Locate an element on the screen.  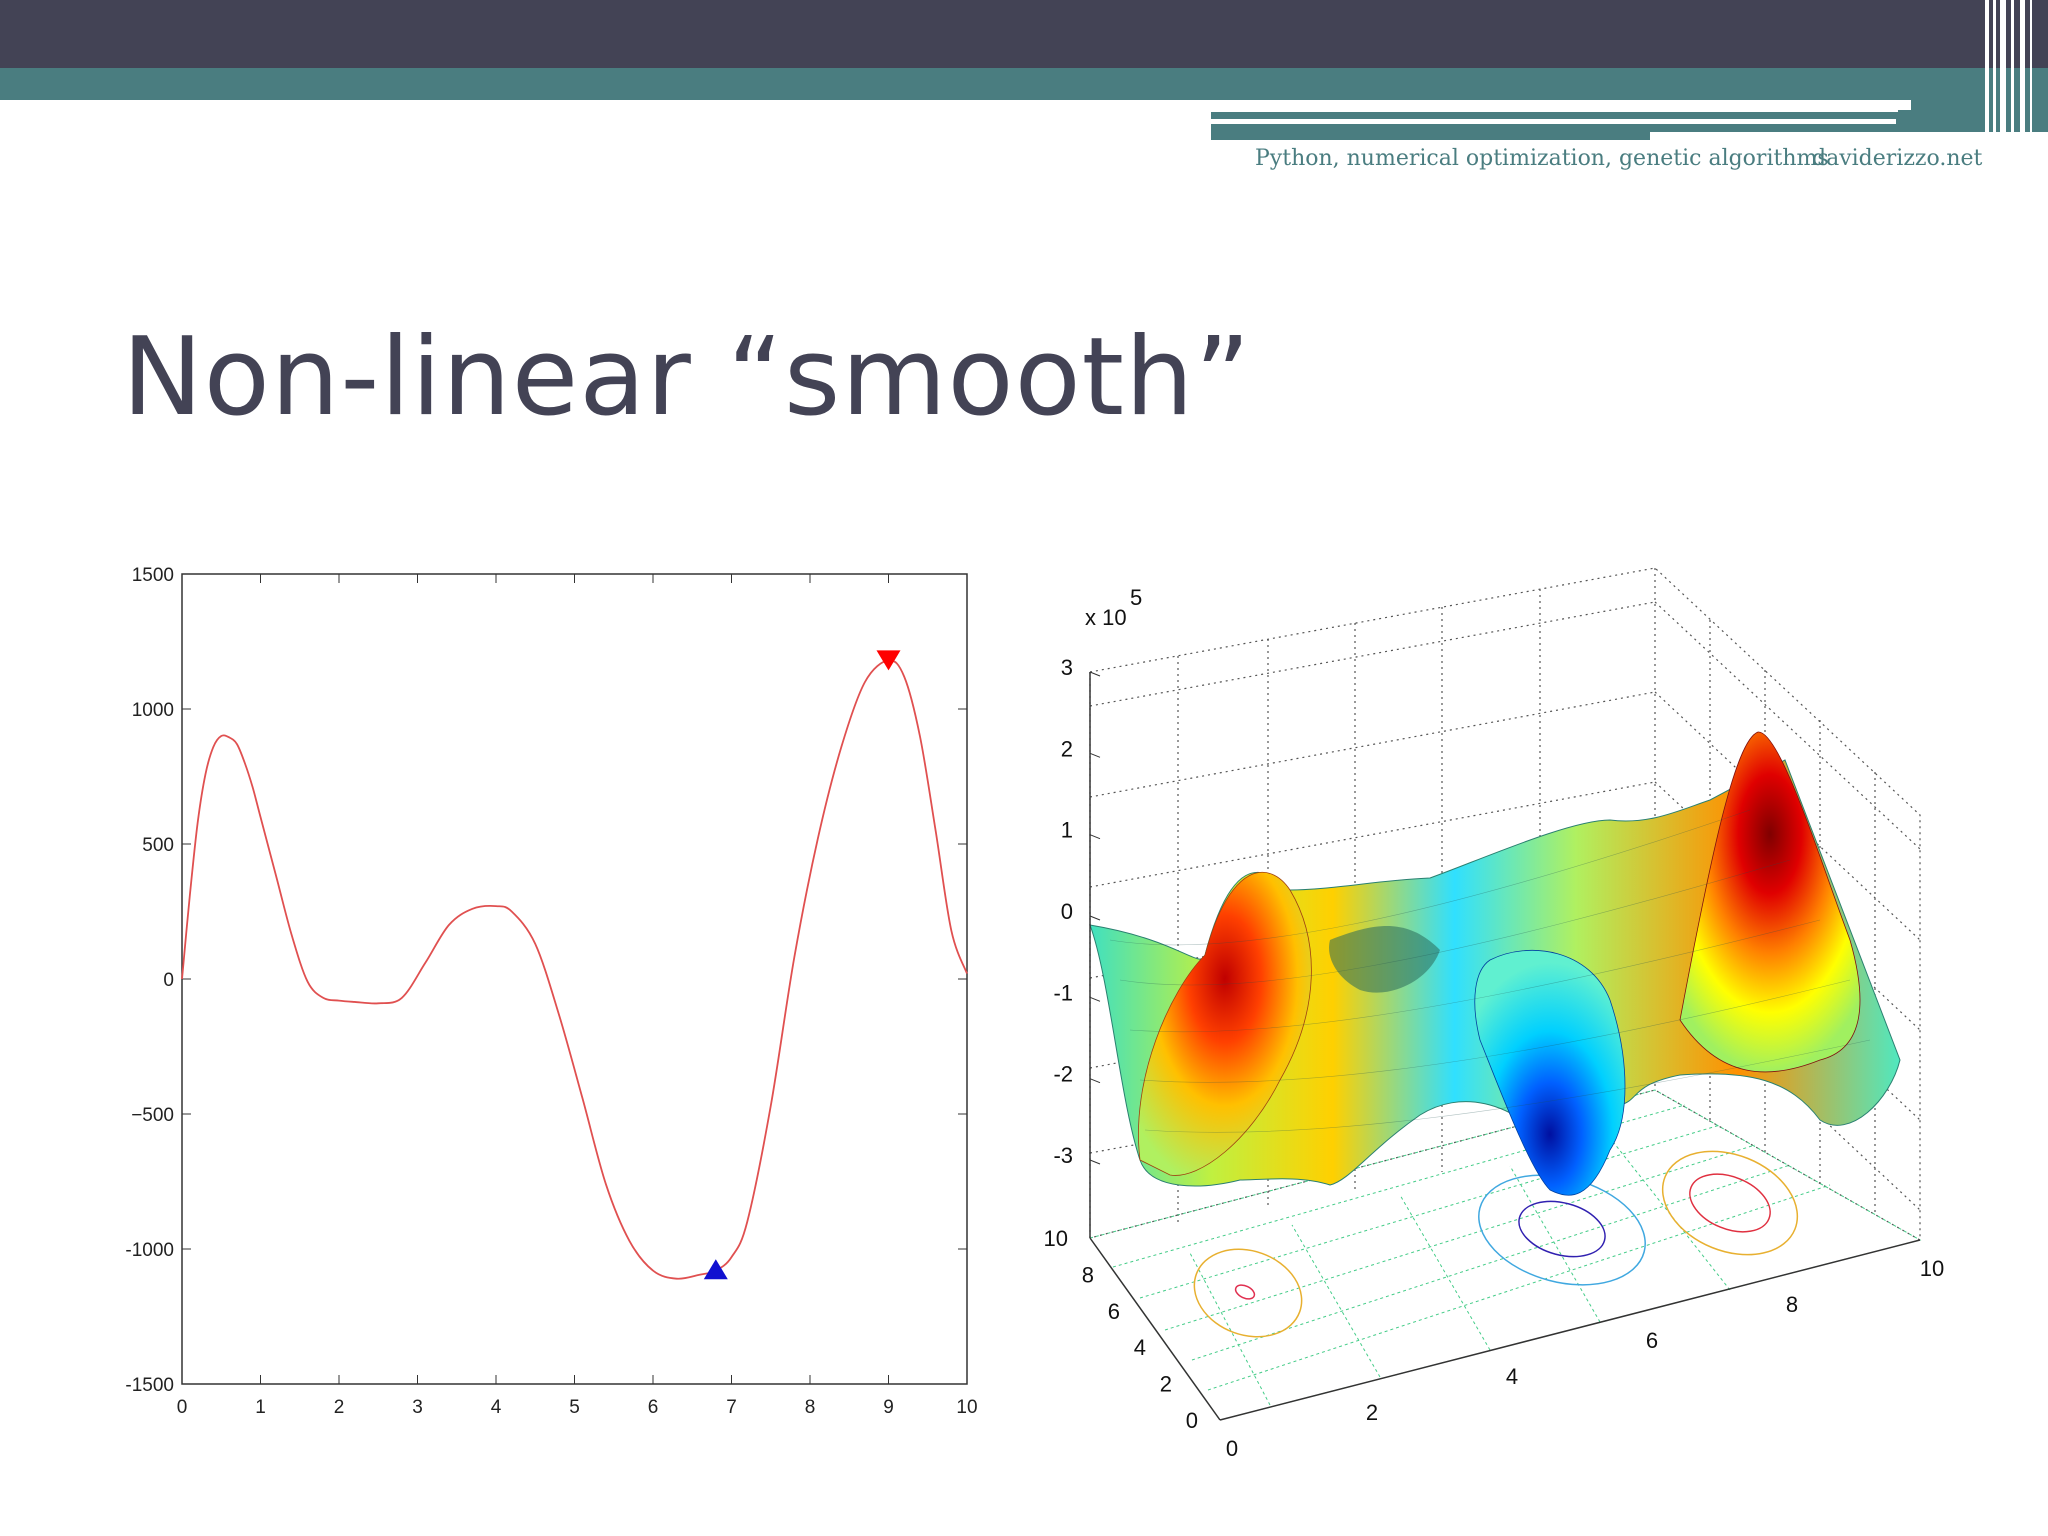
z-tick-label: 1 is located at coordinates (1067, 830).